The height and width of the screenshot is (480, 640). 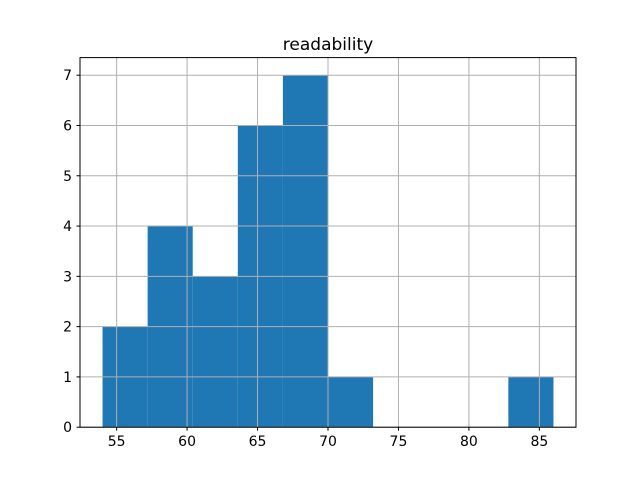 I want to click on y-tick-label: 1, so click(x=67, y=378).